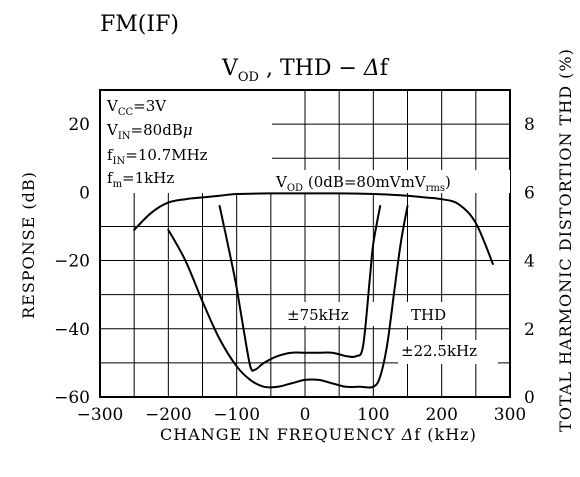 Image resolution: width=580 pixels, height=477 pixels. What do you see at coordinates (510, 415) in the screenshot?
I see `x-tick-label: 300` at bounding box center [510, 415].